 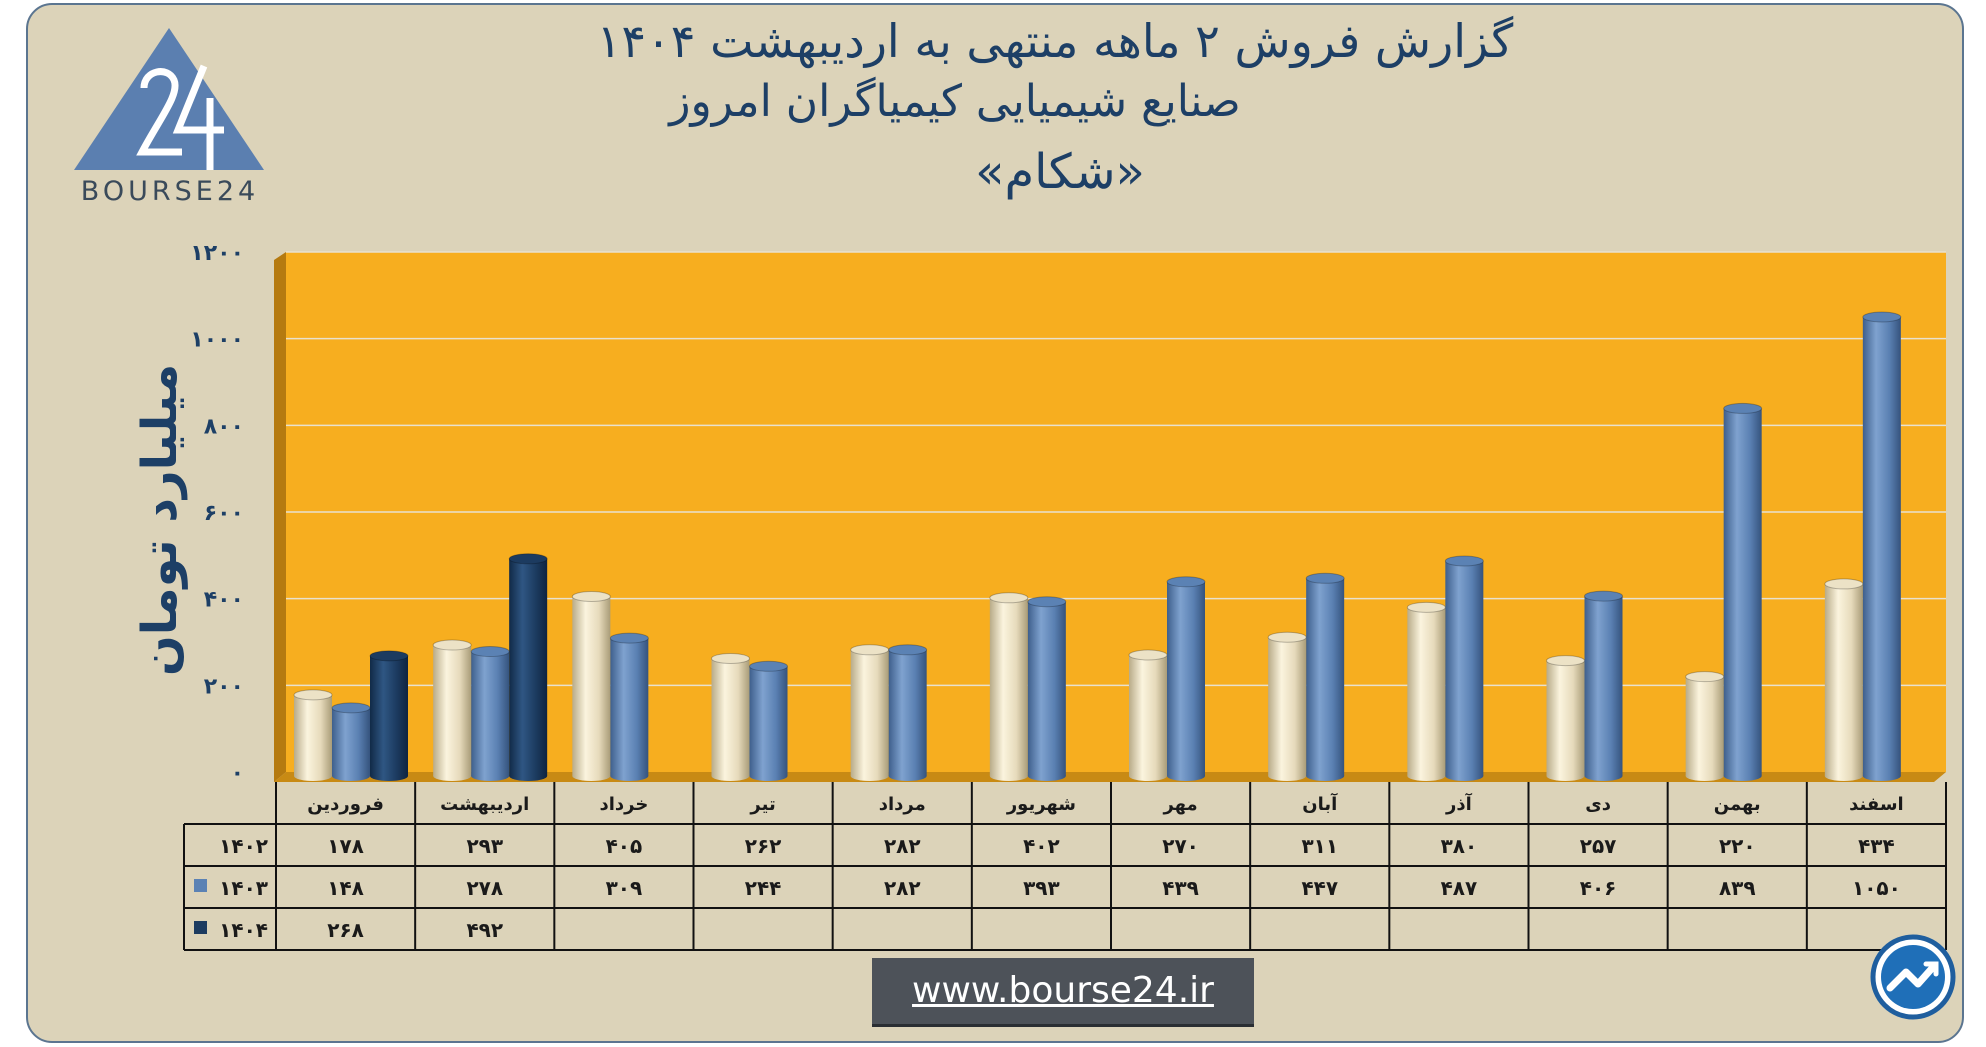 What do you see at coordinates (1598, 846) in the screenshot?
I see `data-label: ۲۵۷` at bounding box center [1598, 846].